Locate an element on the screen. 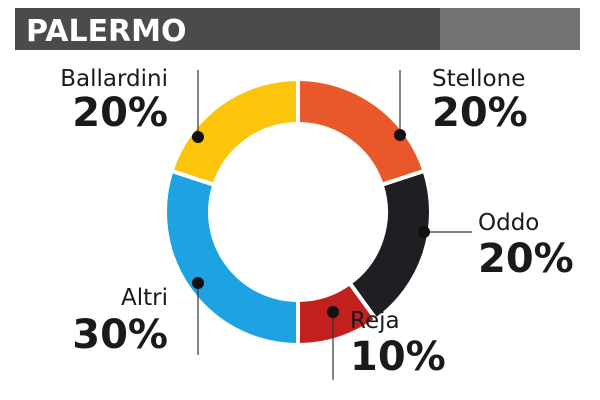  slice-value-label: 10% is located at coordinates (398, 357).